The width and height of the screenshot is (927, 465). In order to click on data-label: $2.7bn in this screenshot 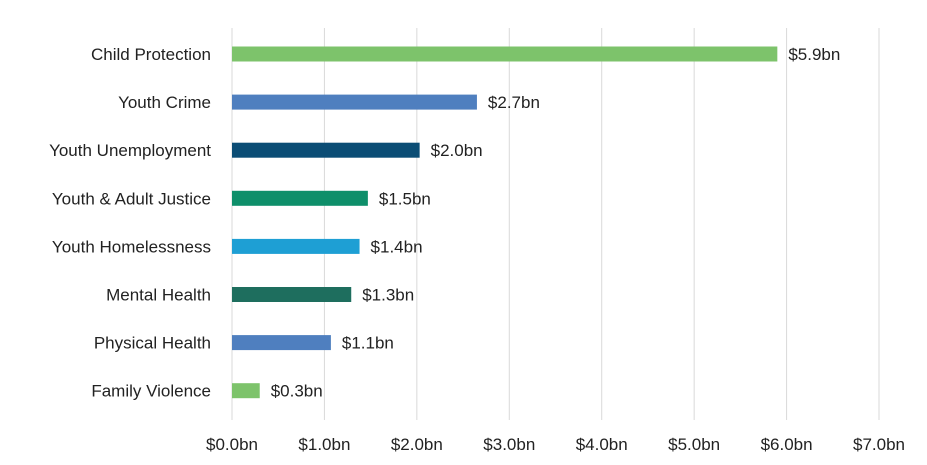, I will do `click(514, 102)`.